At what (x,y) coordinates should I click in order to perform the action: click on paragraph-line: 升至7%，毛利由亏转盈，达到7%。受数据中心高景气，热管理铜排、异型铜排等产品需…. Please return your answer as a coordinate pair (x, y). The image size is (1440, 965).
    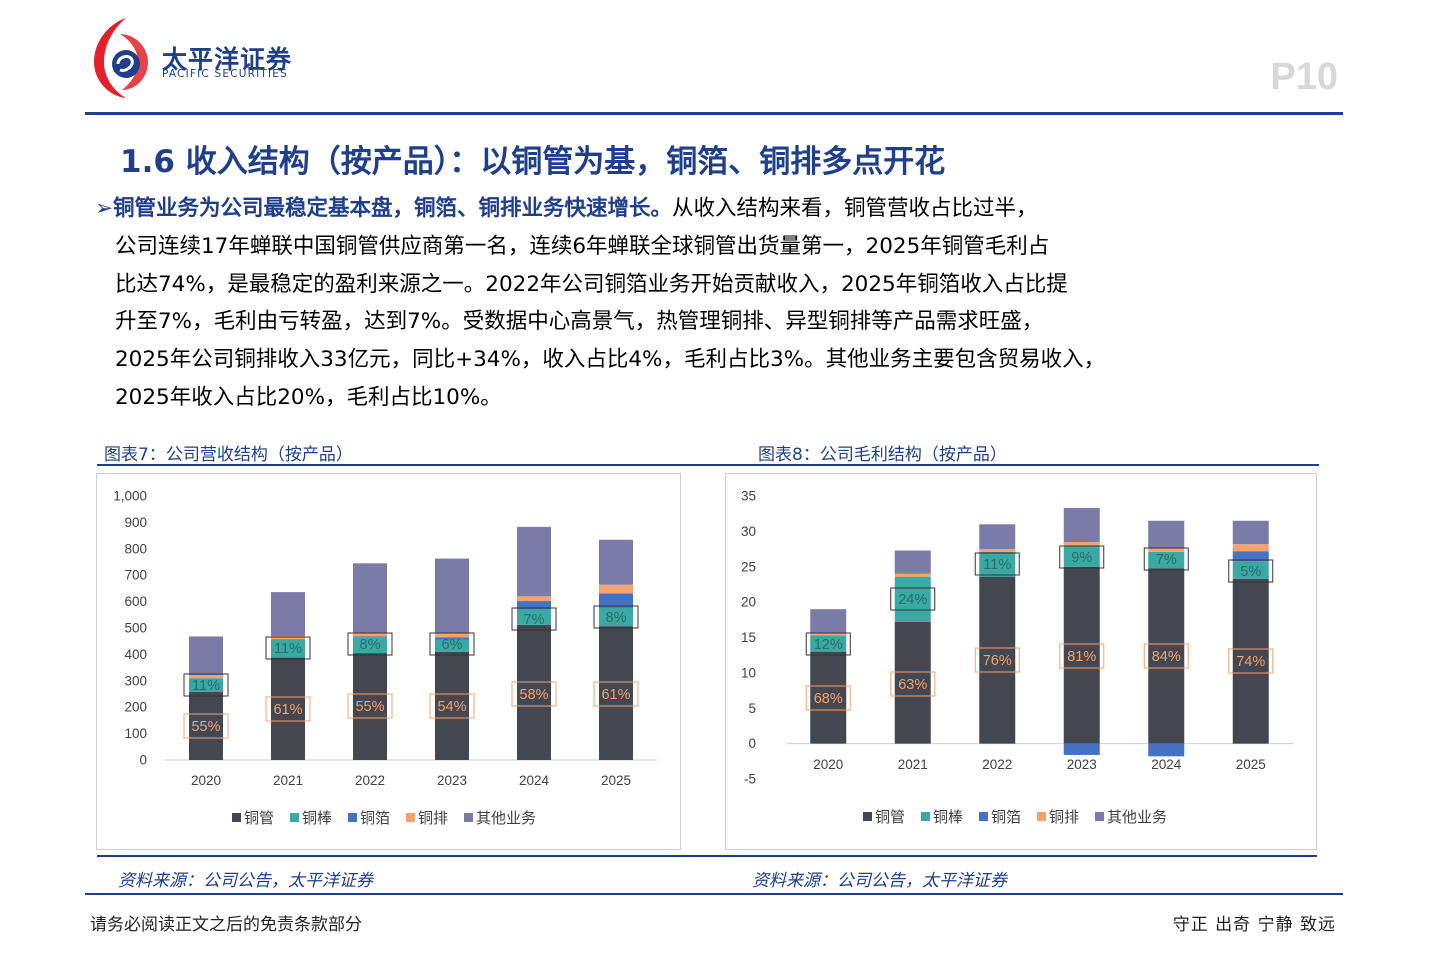
    Looking at the image, I should click on (579, 322).